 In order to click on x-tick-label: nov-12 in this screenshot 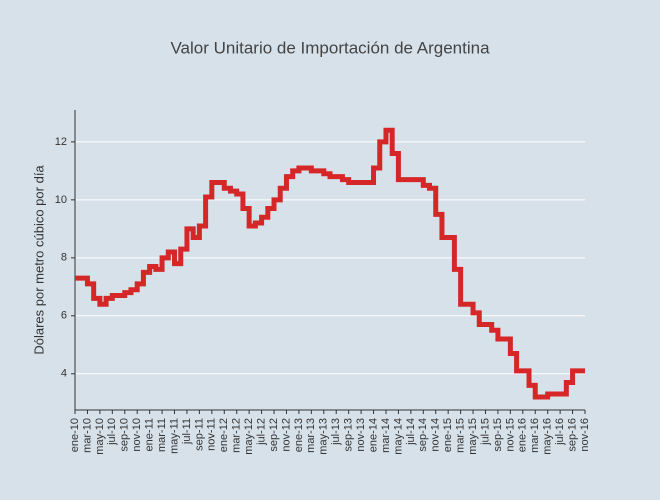, I will do `click(286, 435)`.